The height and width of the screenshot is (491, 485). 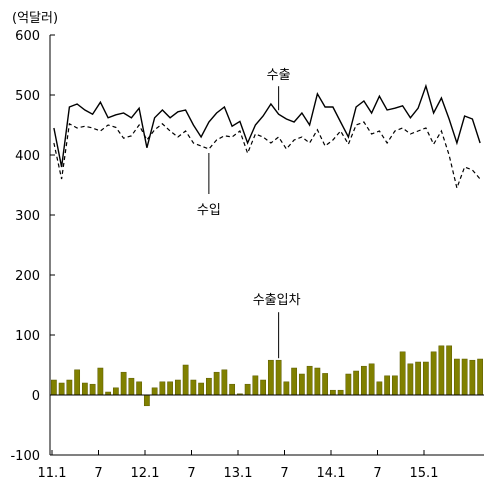 What do you see at coordinates (277, 300) in the screenshot?
I see `annotation-label: 수출입차` at bounding box center [277, 300].